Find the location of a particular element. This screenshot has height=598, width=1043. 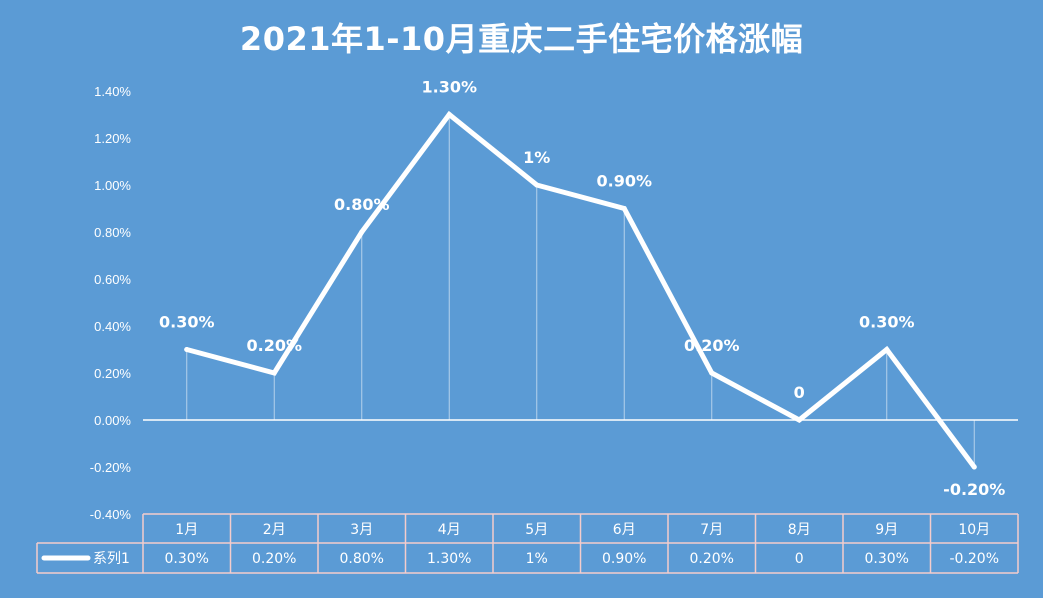

chart-title: 2021年1-10月重庆二手住宅价格涨幅 is located at coordinates (521, 39).